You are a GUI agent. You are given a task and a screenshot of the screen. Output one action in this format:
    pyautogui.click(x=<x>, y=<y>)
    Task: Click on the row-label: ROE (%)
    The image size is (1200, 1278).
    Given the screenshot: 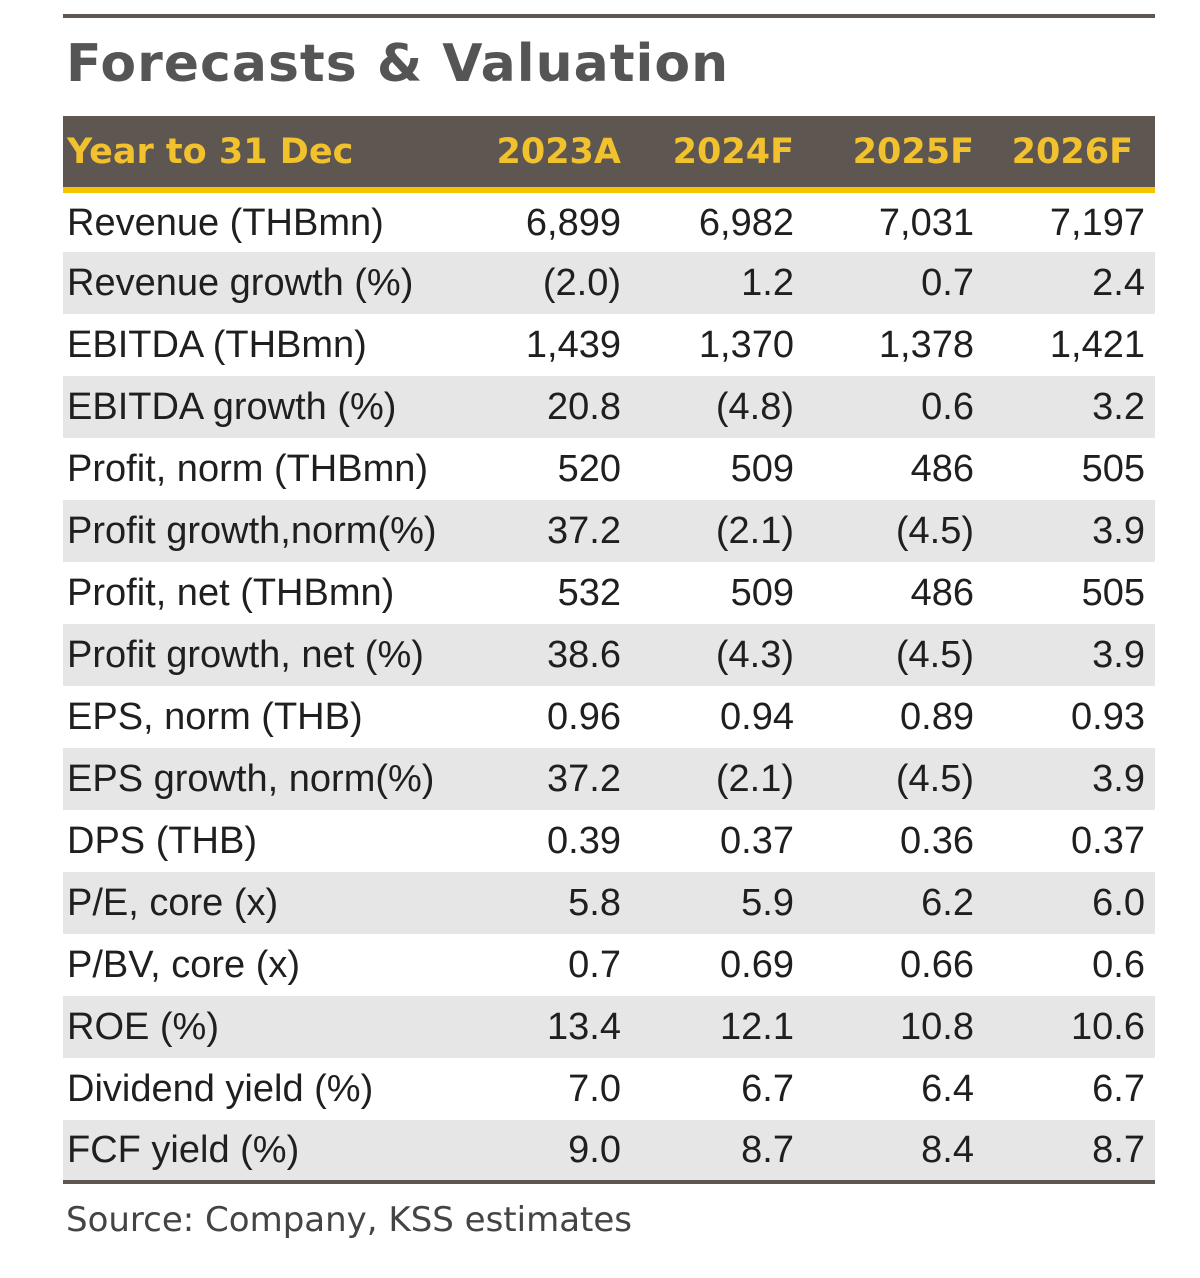 What is the action you would take?
    pyautogui.click(x=143, y=1027)
    